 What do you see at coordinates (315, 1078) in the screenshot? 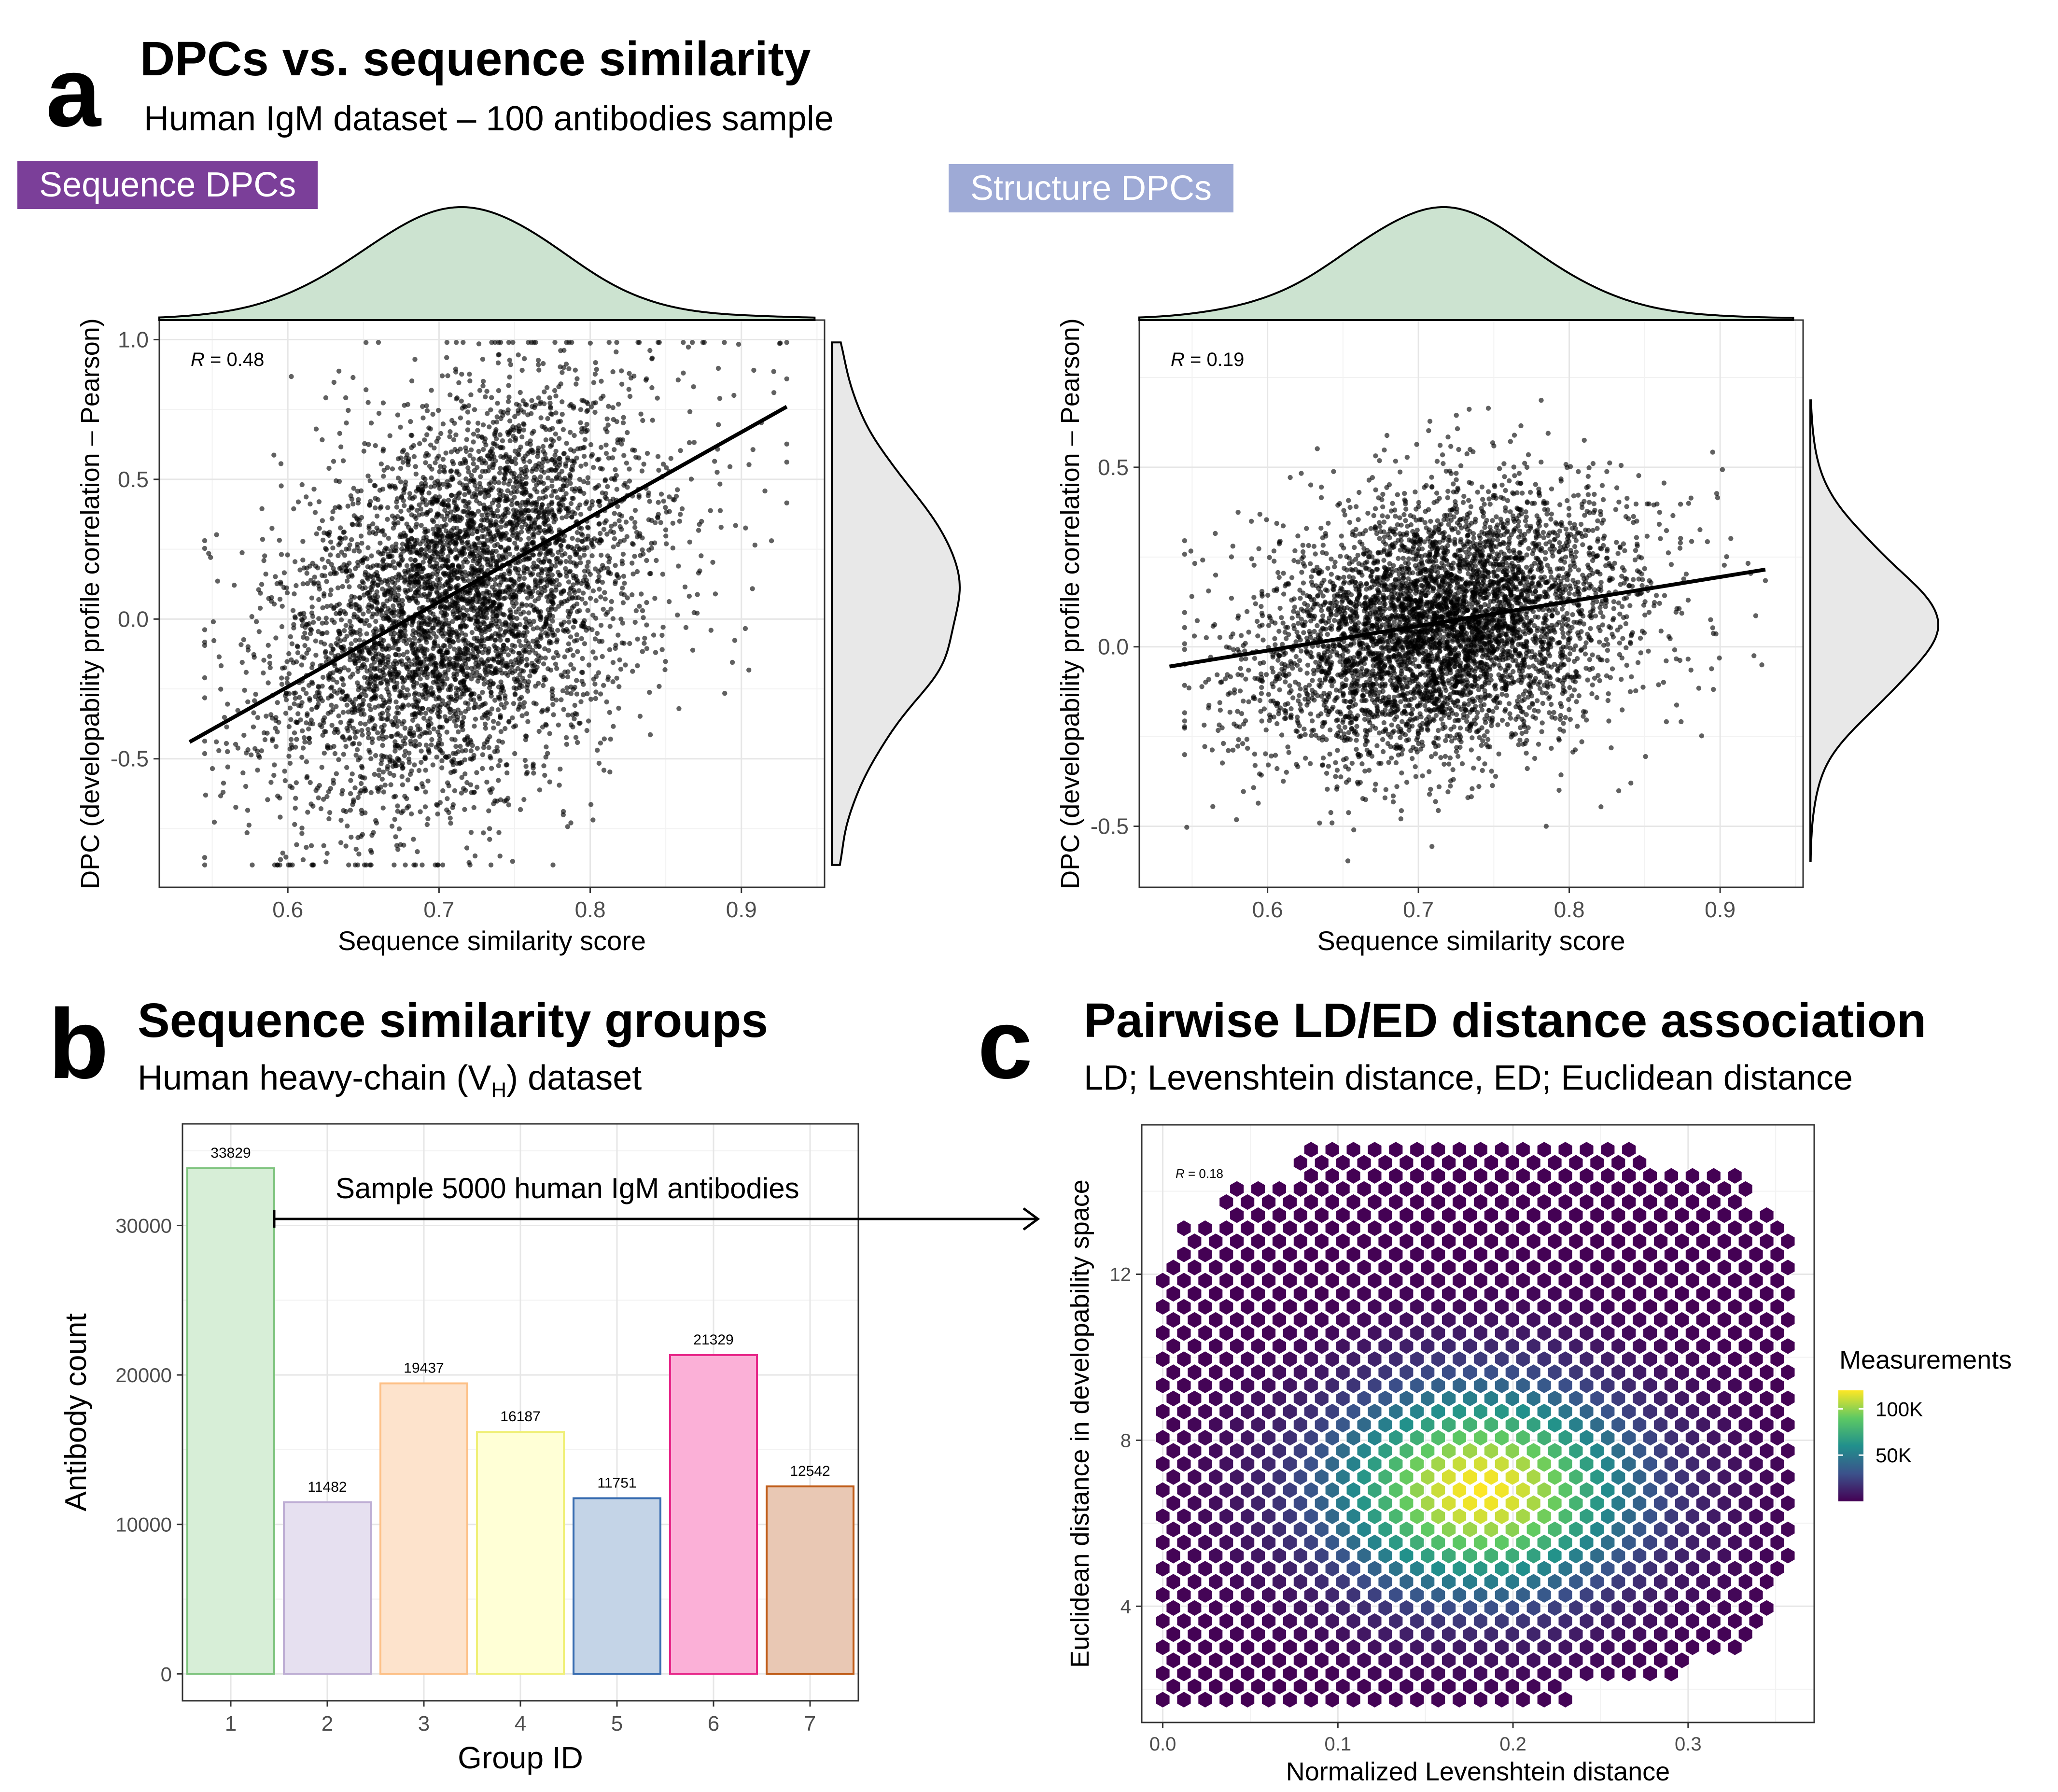
I see `panel-b-subtitle-pre: Human heavy-chain (V` at bounding box center [315, 1078].